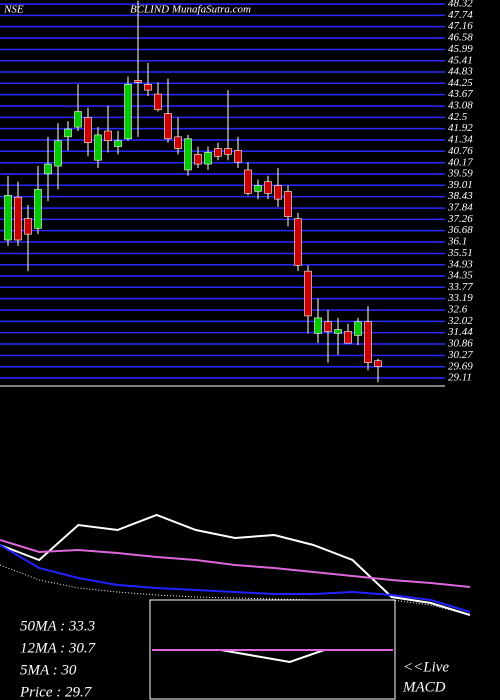 The height and width of the screenshot is (700, 500). What do you see at coordinates (460, 128) in the screenshot?
I see `y-tick-label: 41.92` at bounding box center [460, 128].